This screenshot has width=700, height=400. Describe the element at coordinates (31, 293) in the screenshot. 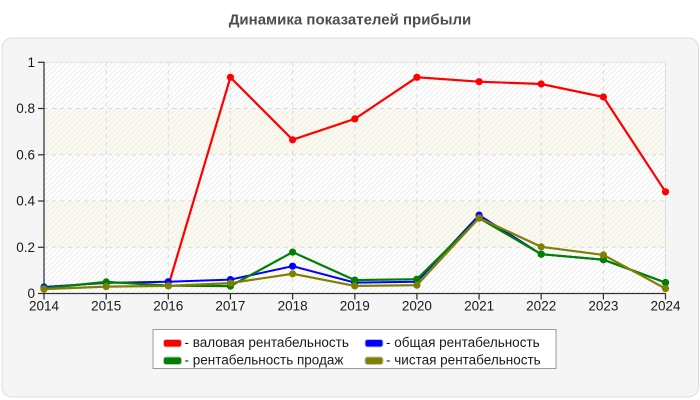

I see `svg-text: 0` at that location.